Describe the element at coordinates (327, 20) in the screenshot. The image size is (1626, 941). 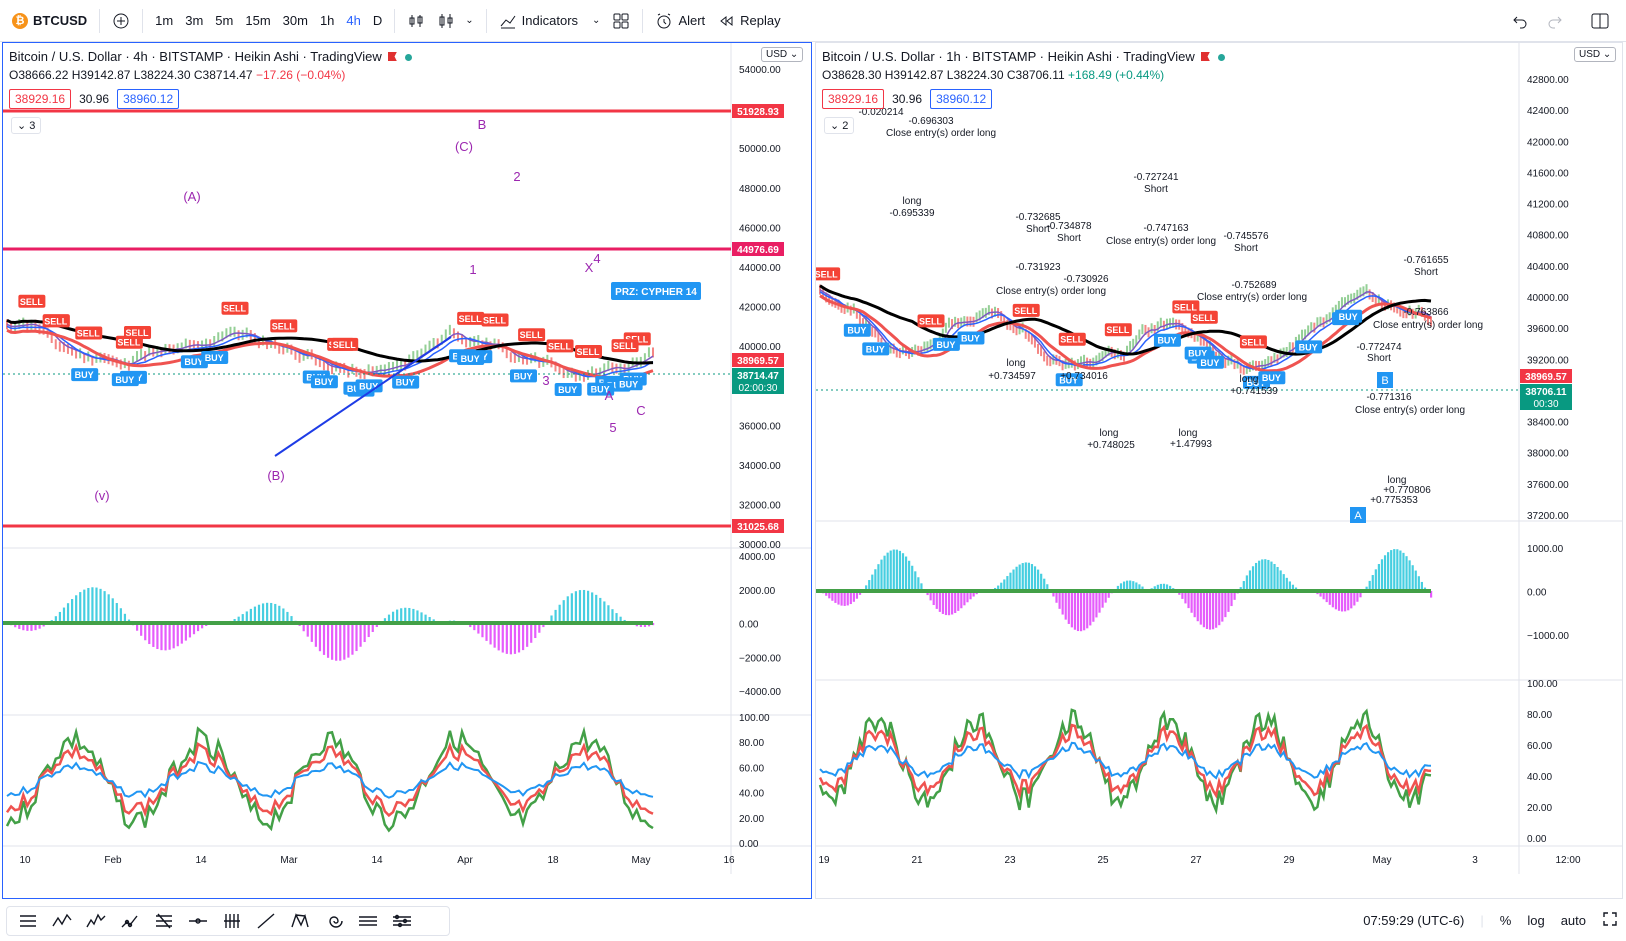
I see `interval-1h: 1h` at that location.